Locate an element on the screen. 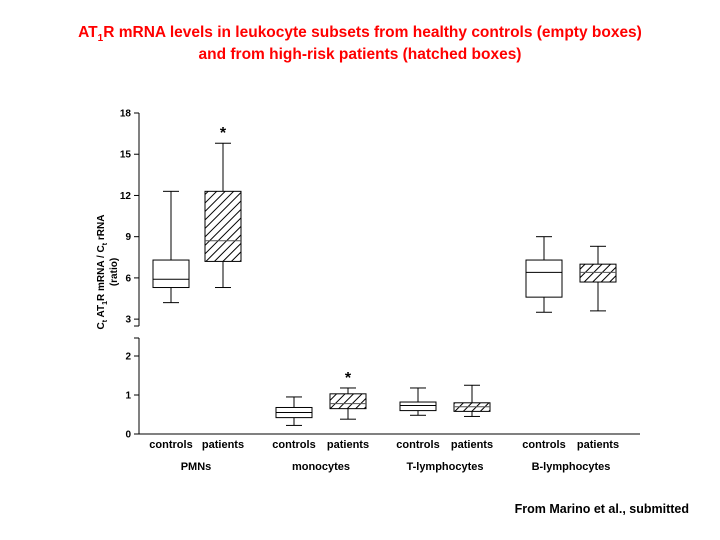 The height and width of the screenshot is (540, 720). monocytes-patients-box: * is located at coordinates (348, 395).